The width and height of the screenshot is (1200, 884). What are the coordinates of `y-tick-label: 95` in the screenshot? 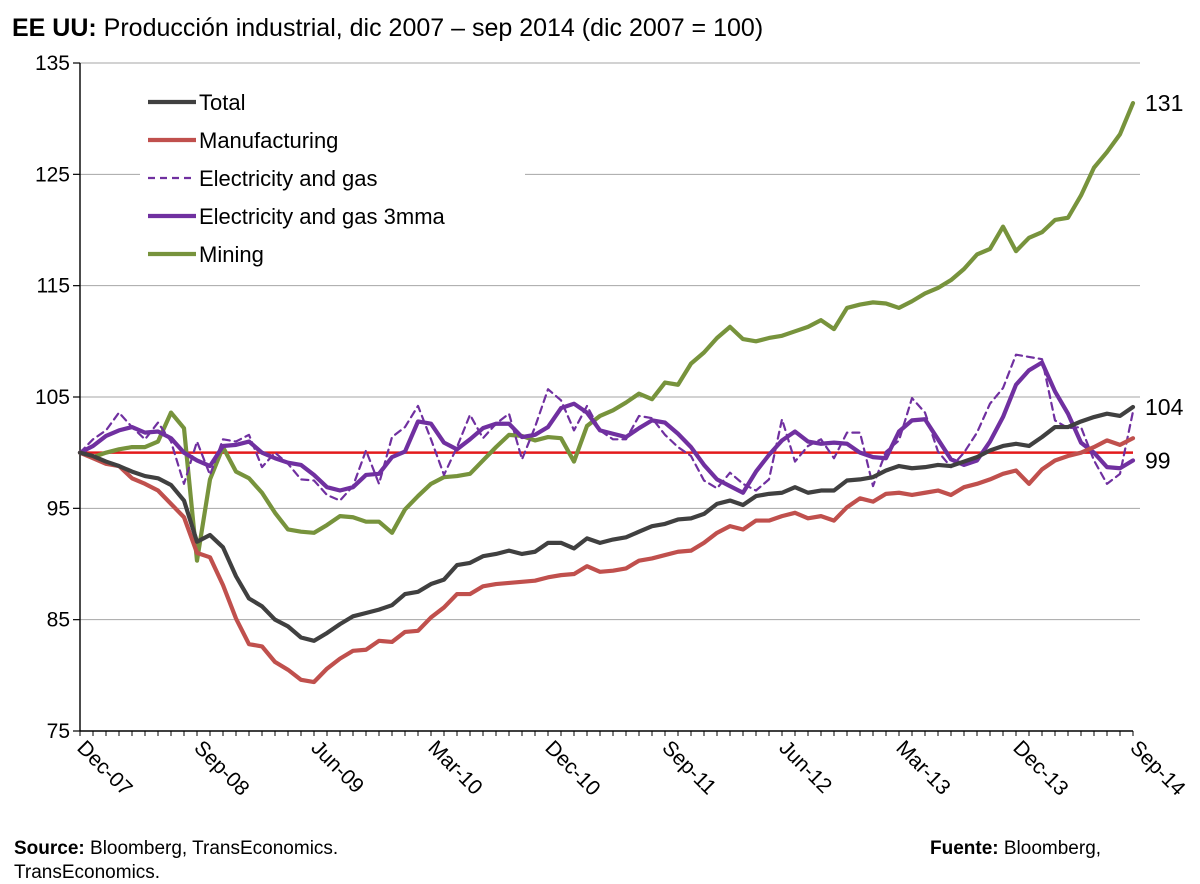 It's located at (58, 508).